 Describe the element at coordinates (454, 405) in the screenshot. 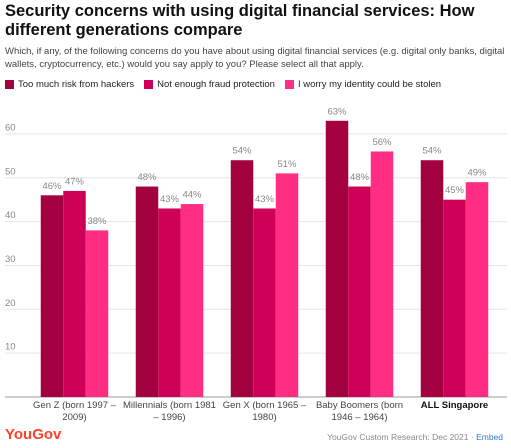

I see `x-tick-label: ALL Singapore` at that location.